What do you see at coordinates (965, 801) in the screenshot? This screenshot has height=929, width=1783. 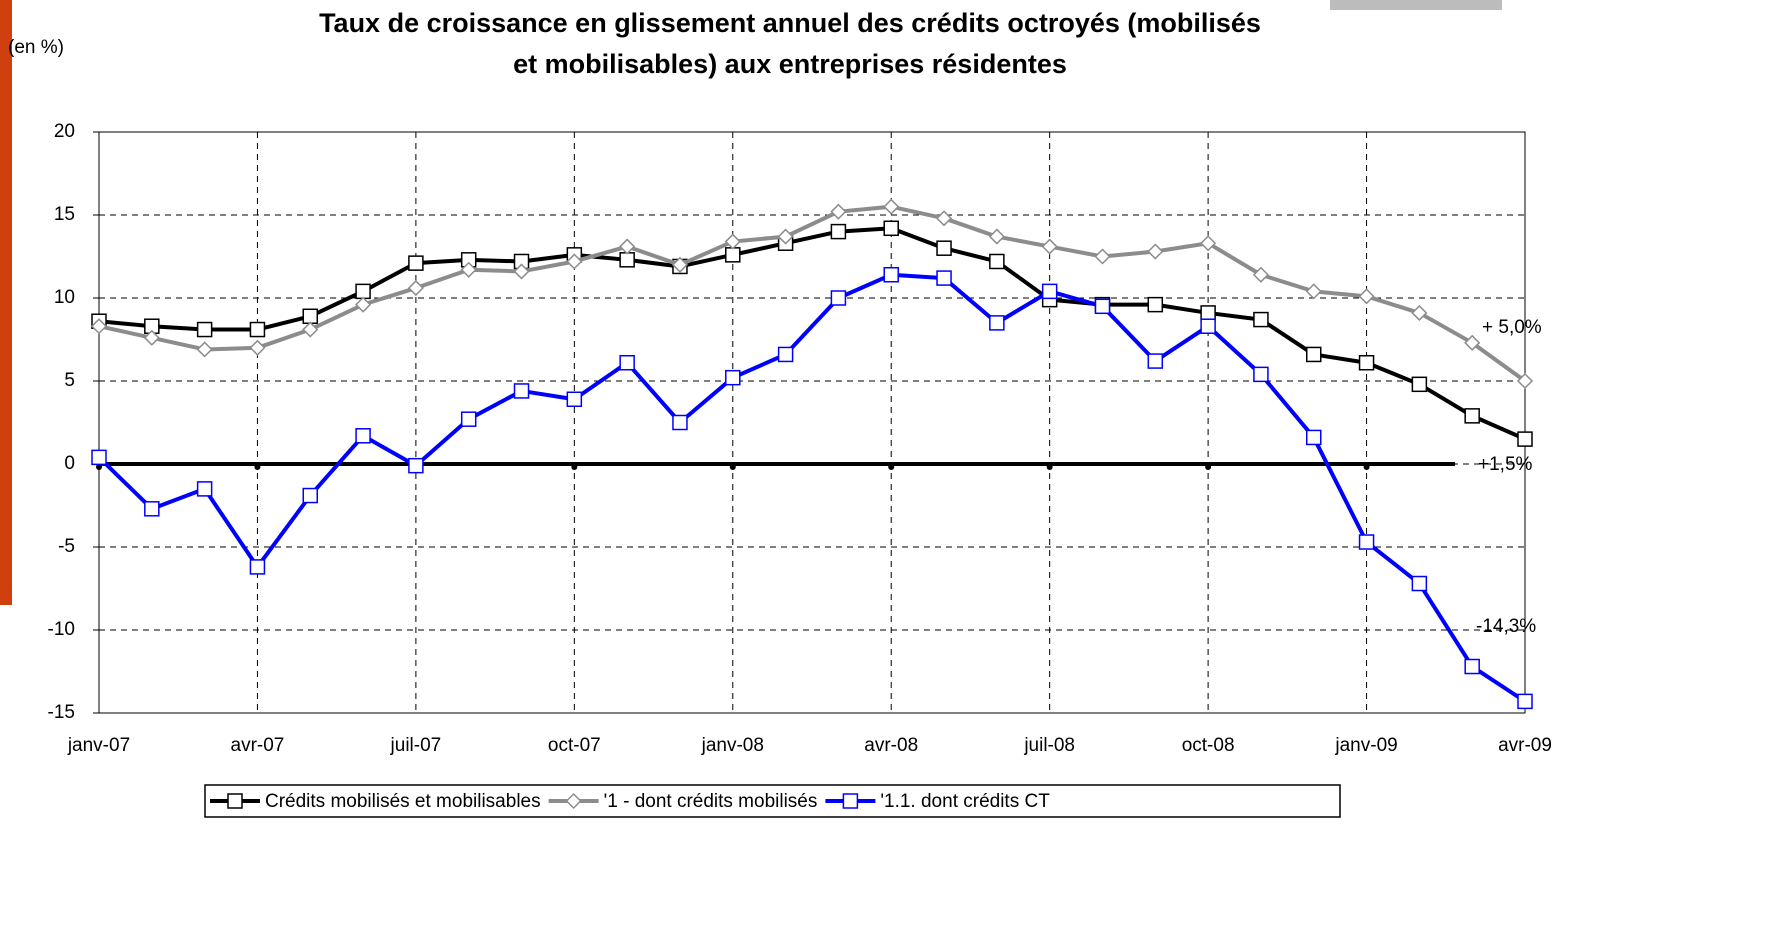 I see `legend-label: '1.1. dont crédits CT` at bounding box center [965, 801].